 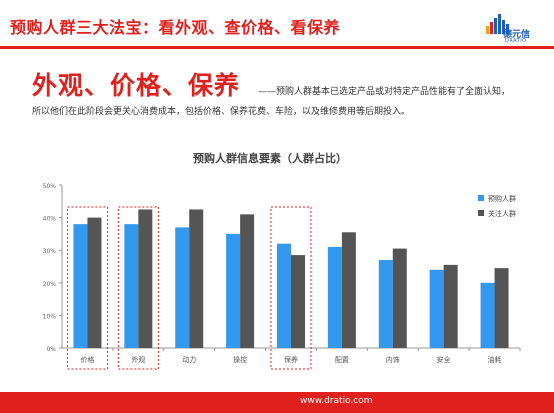 What do you see at coordinates (444, 359) in the screenshot?
I see `x-tick-label: 安全` at bounding box center [444, 359].